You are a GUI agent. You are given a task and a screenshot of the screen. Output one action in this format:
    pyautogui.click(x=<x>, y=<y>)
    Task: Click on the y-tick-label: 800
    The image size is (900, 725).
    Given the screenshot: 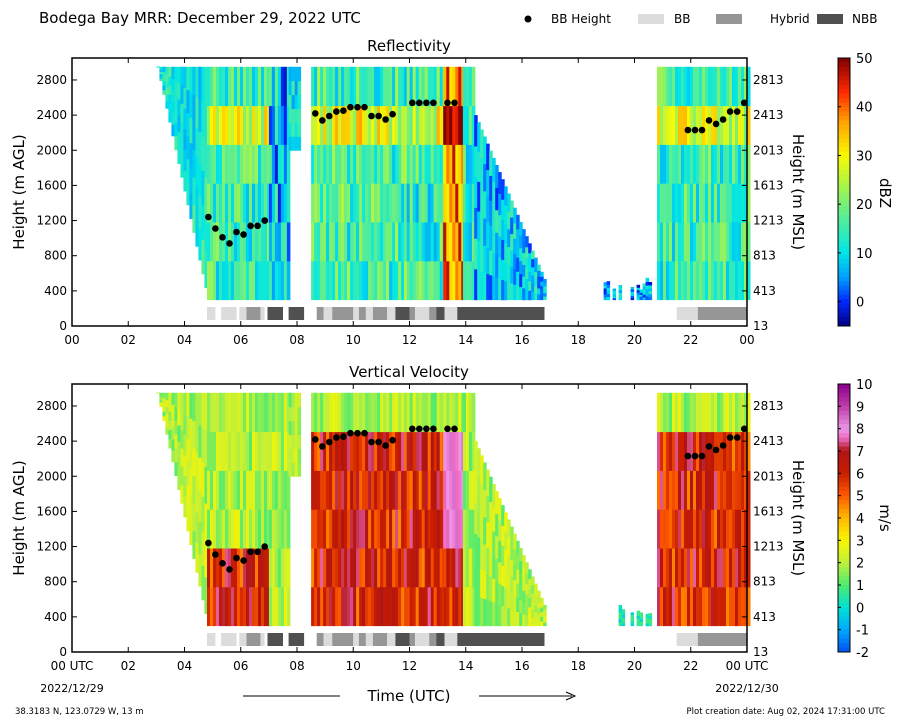 What is the action you would take?
    pyautogui.click(x=55, y=582)
    